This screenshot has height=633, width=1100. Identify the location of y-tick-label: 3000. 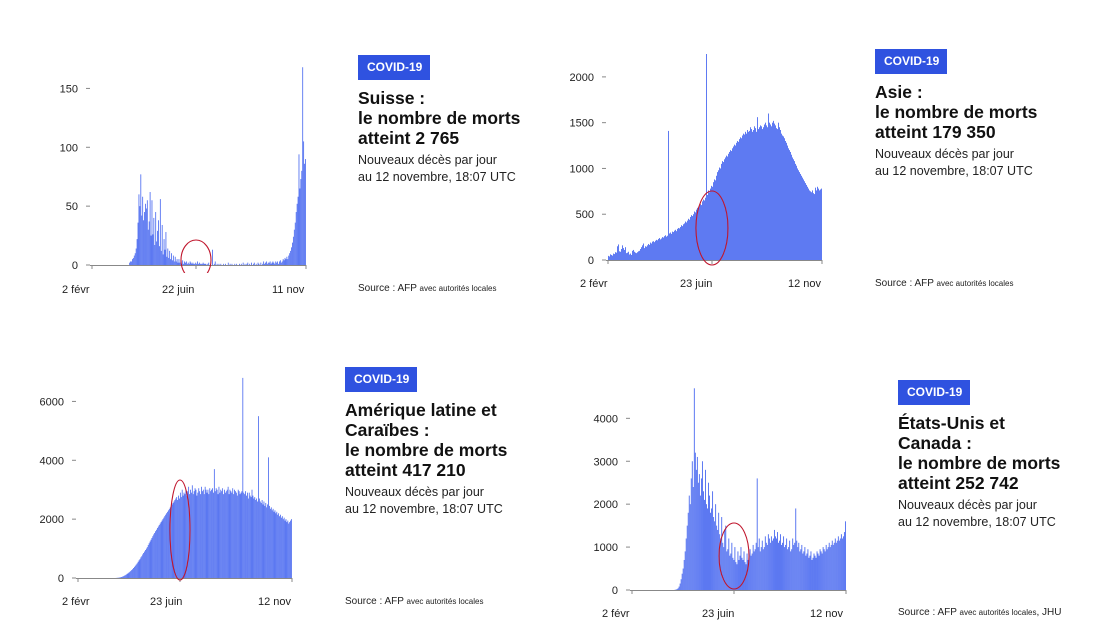
(606, 462).